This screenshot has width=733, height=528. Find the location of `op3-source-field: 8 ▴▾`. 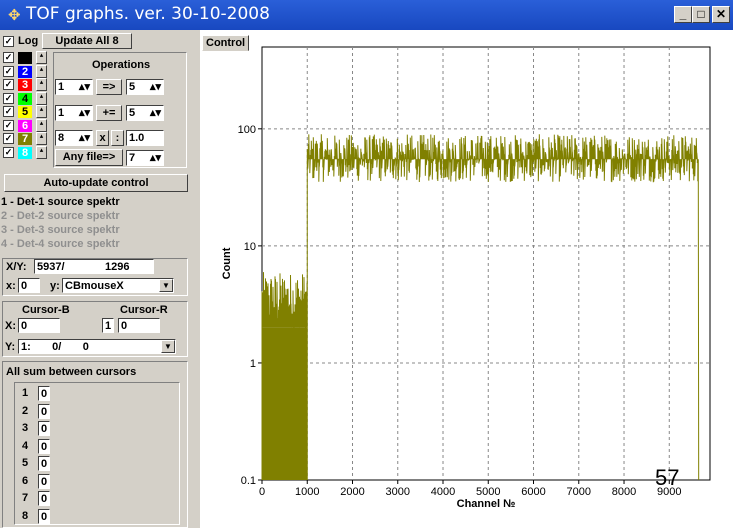

op3-source-field: 8 ▴▾ is located at coordinates (74, 138).